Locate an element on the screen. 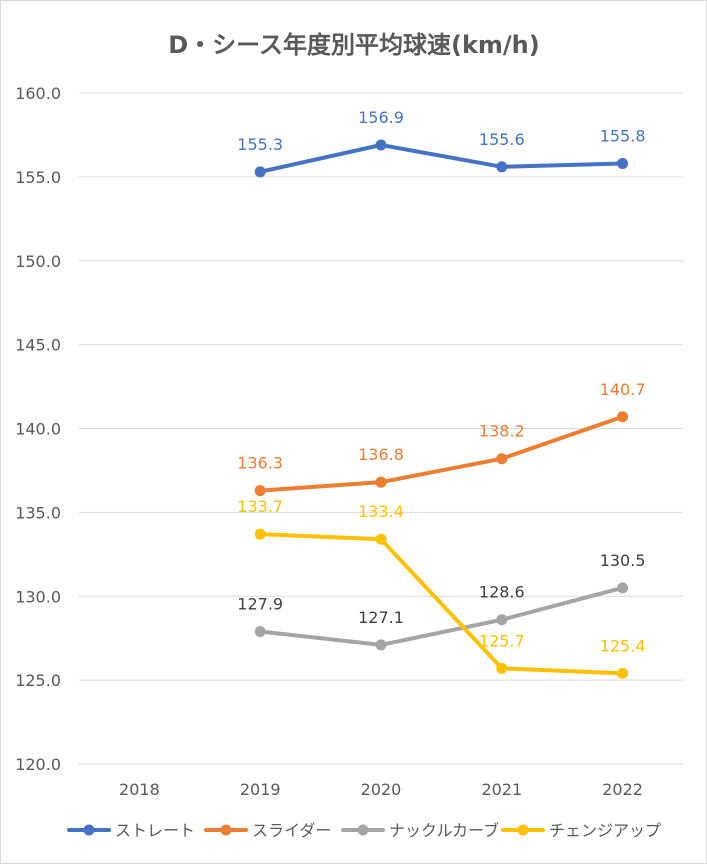  y-tick-label: 130.0 is located at coordinates (38, 596).